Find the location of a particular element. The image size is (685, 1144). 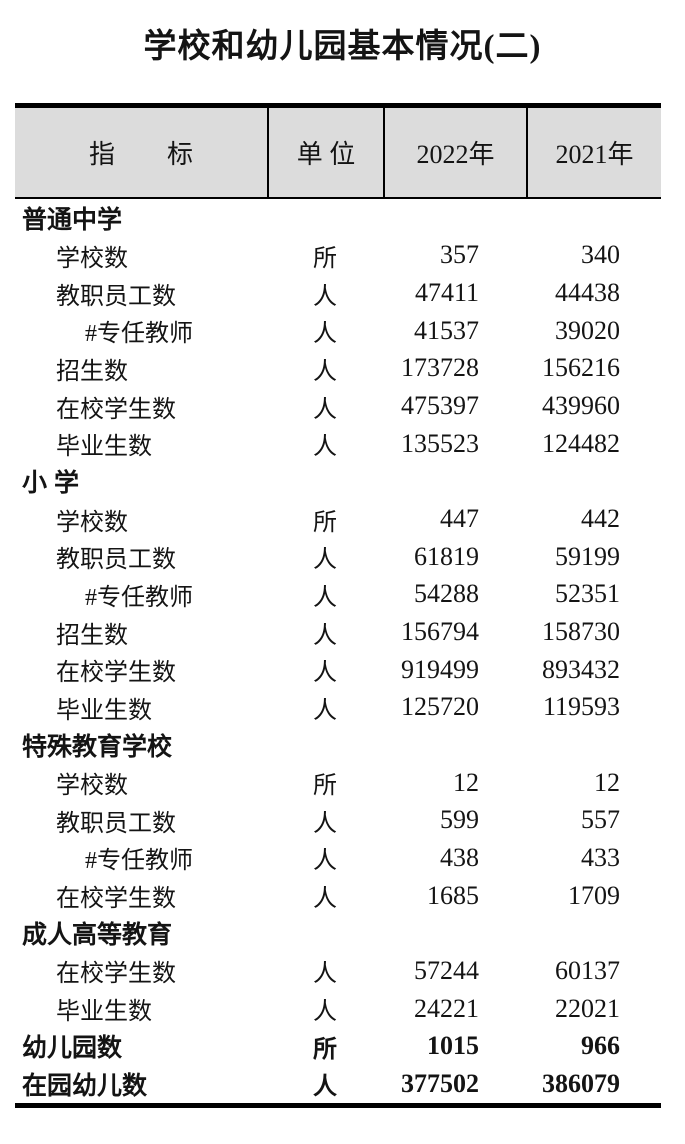

row-value-2022: 156794 is located at coordinates (440, 632).